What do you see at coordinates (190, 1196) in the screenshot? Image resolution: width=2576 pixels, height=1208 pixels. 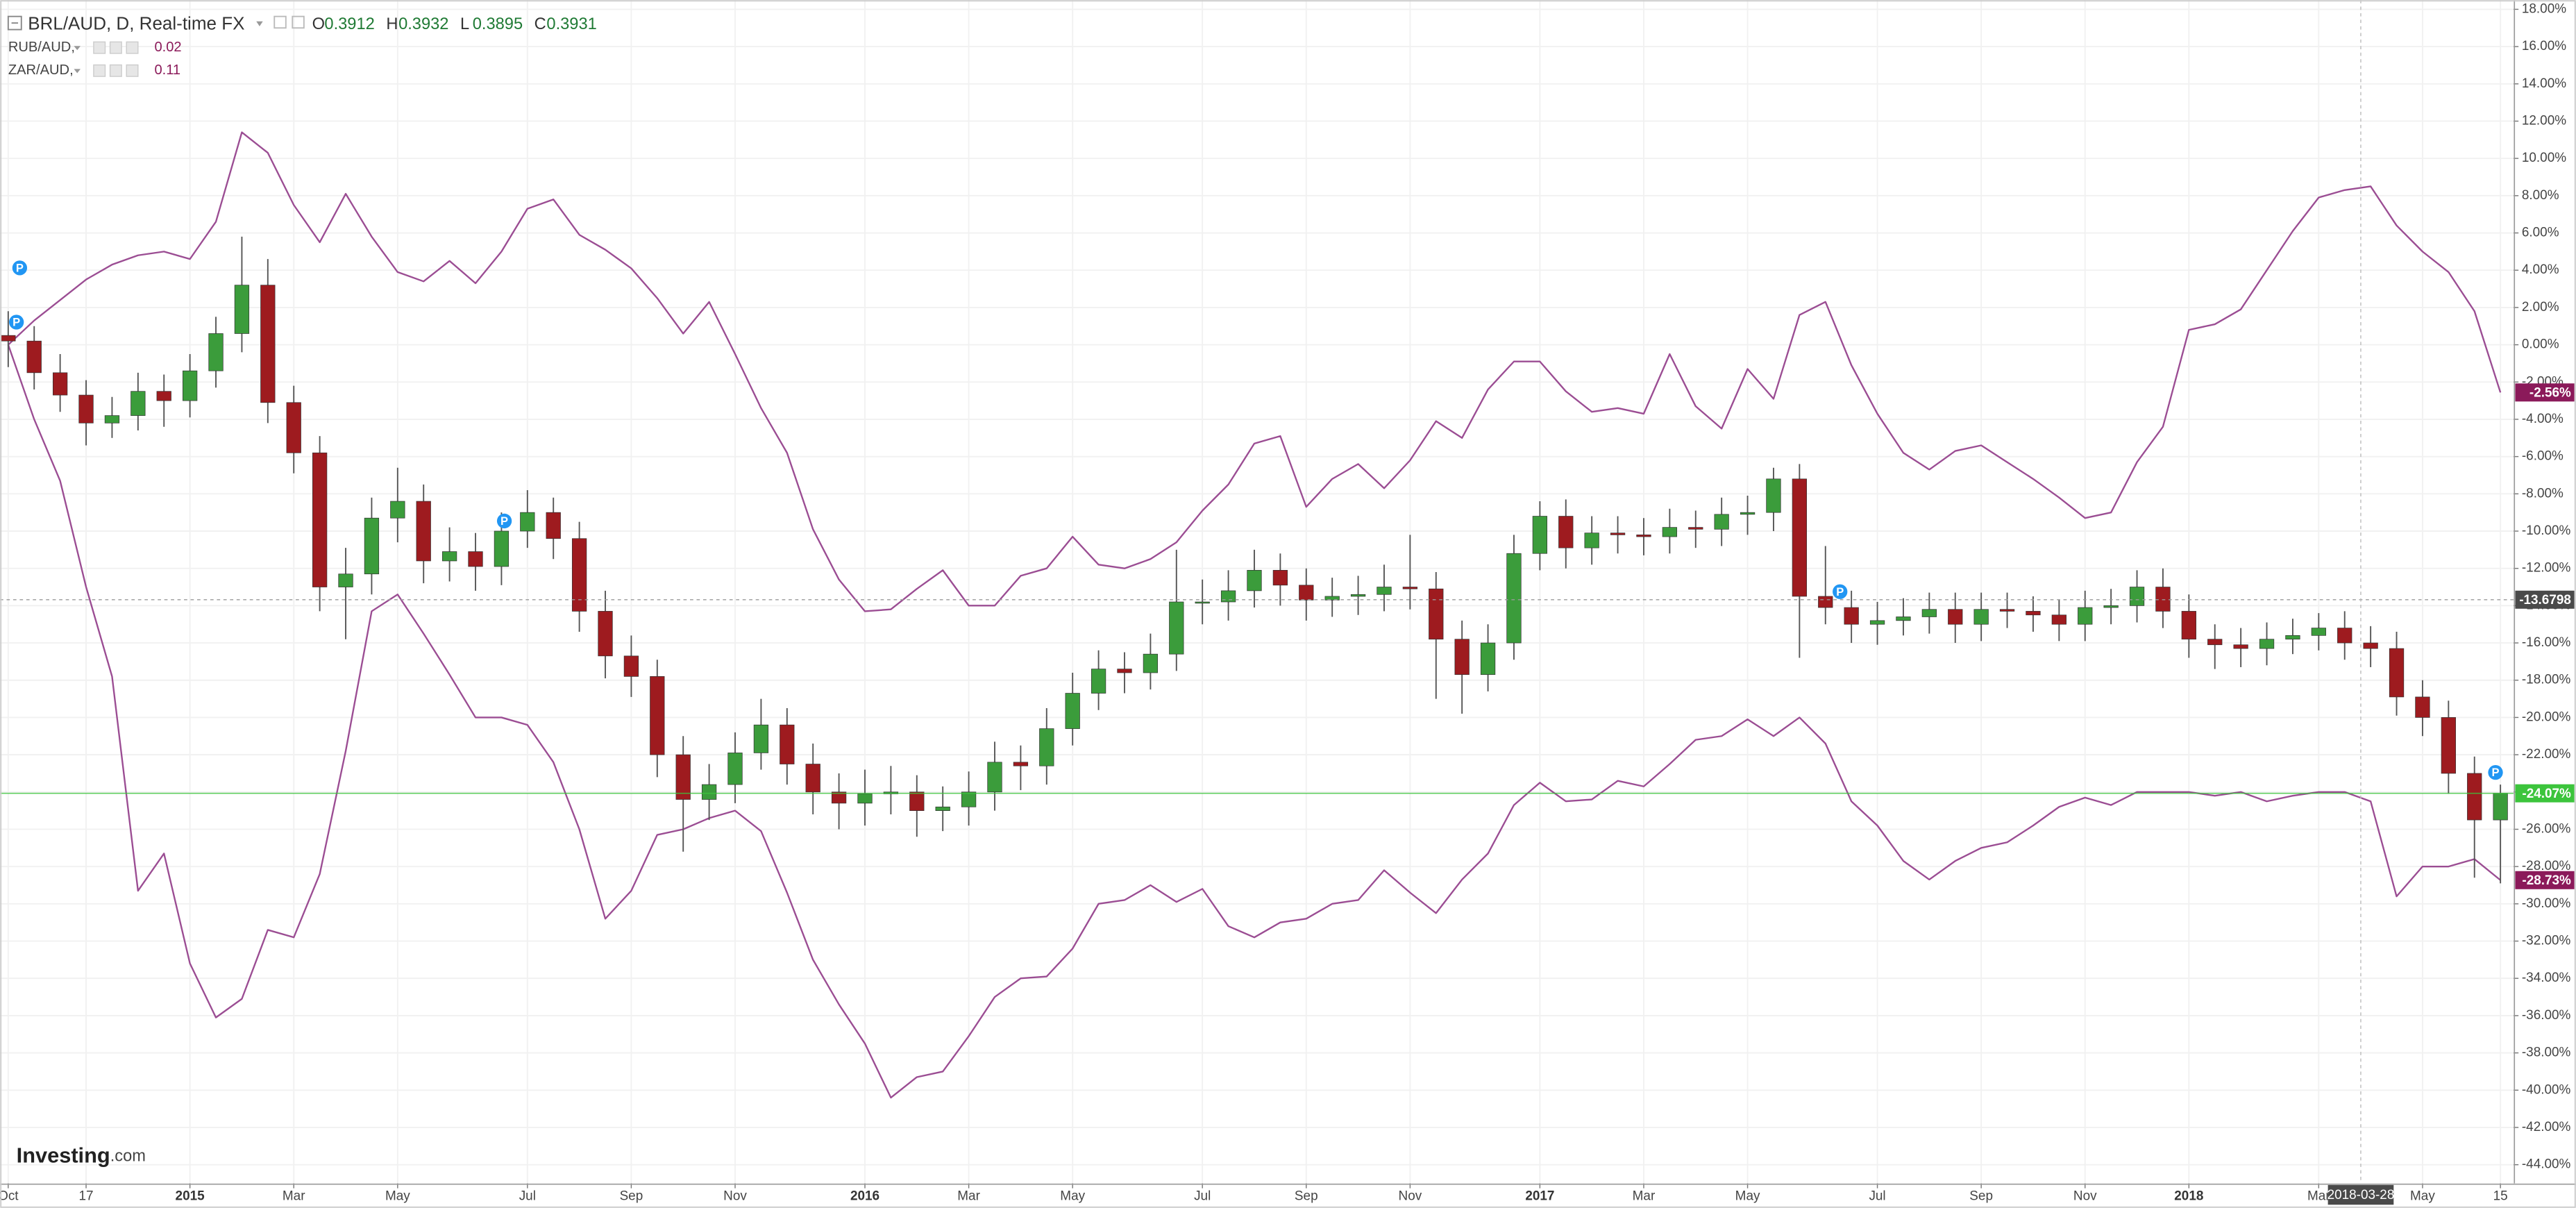 I see `x-tick-label: 2015` at bounding box center [190, 1196].